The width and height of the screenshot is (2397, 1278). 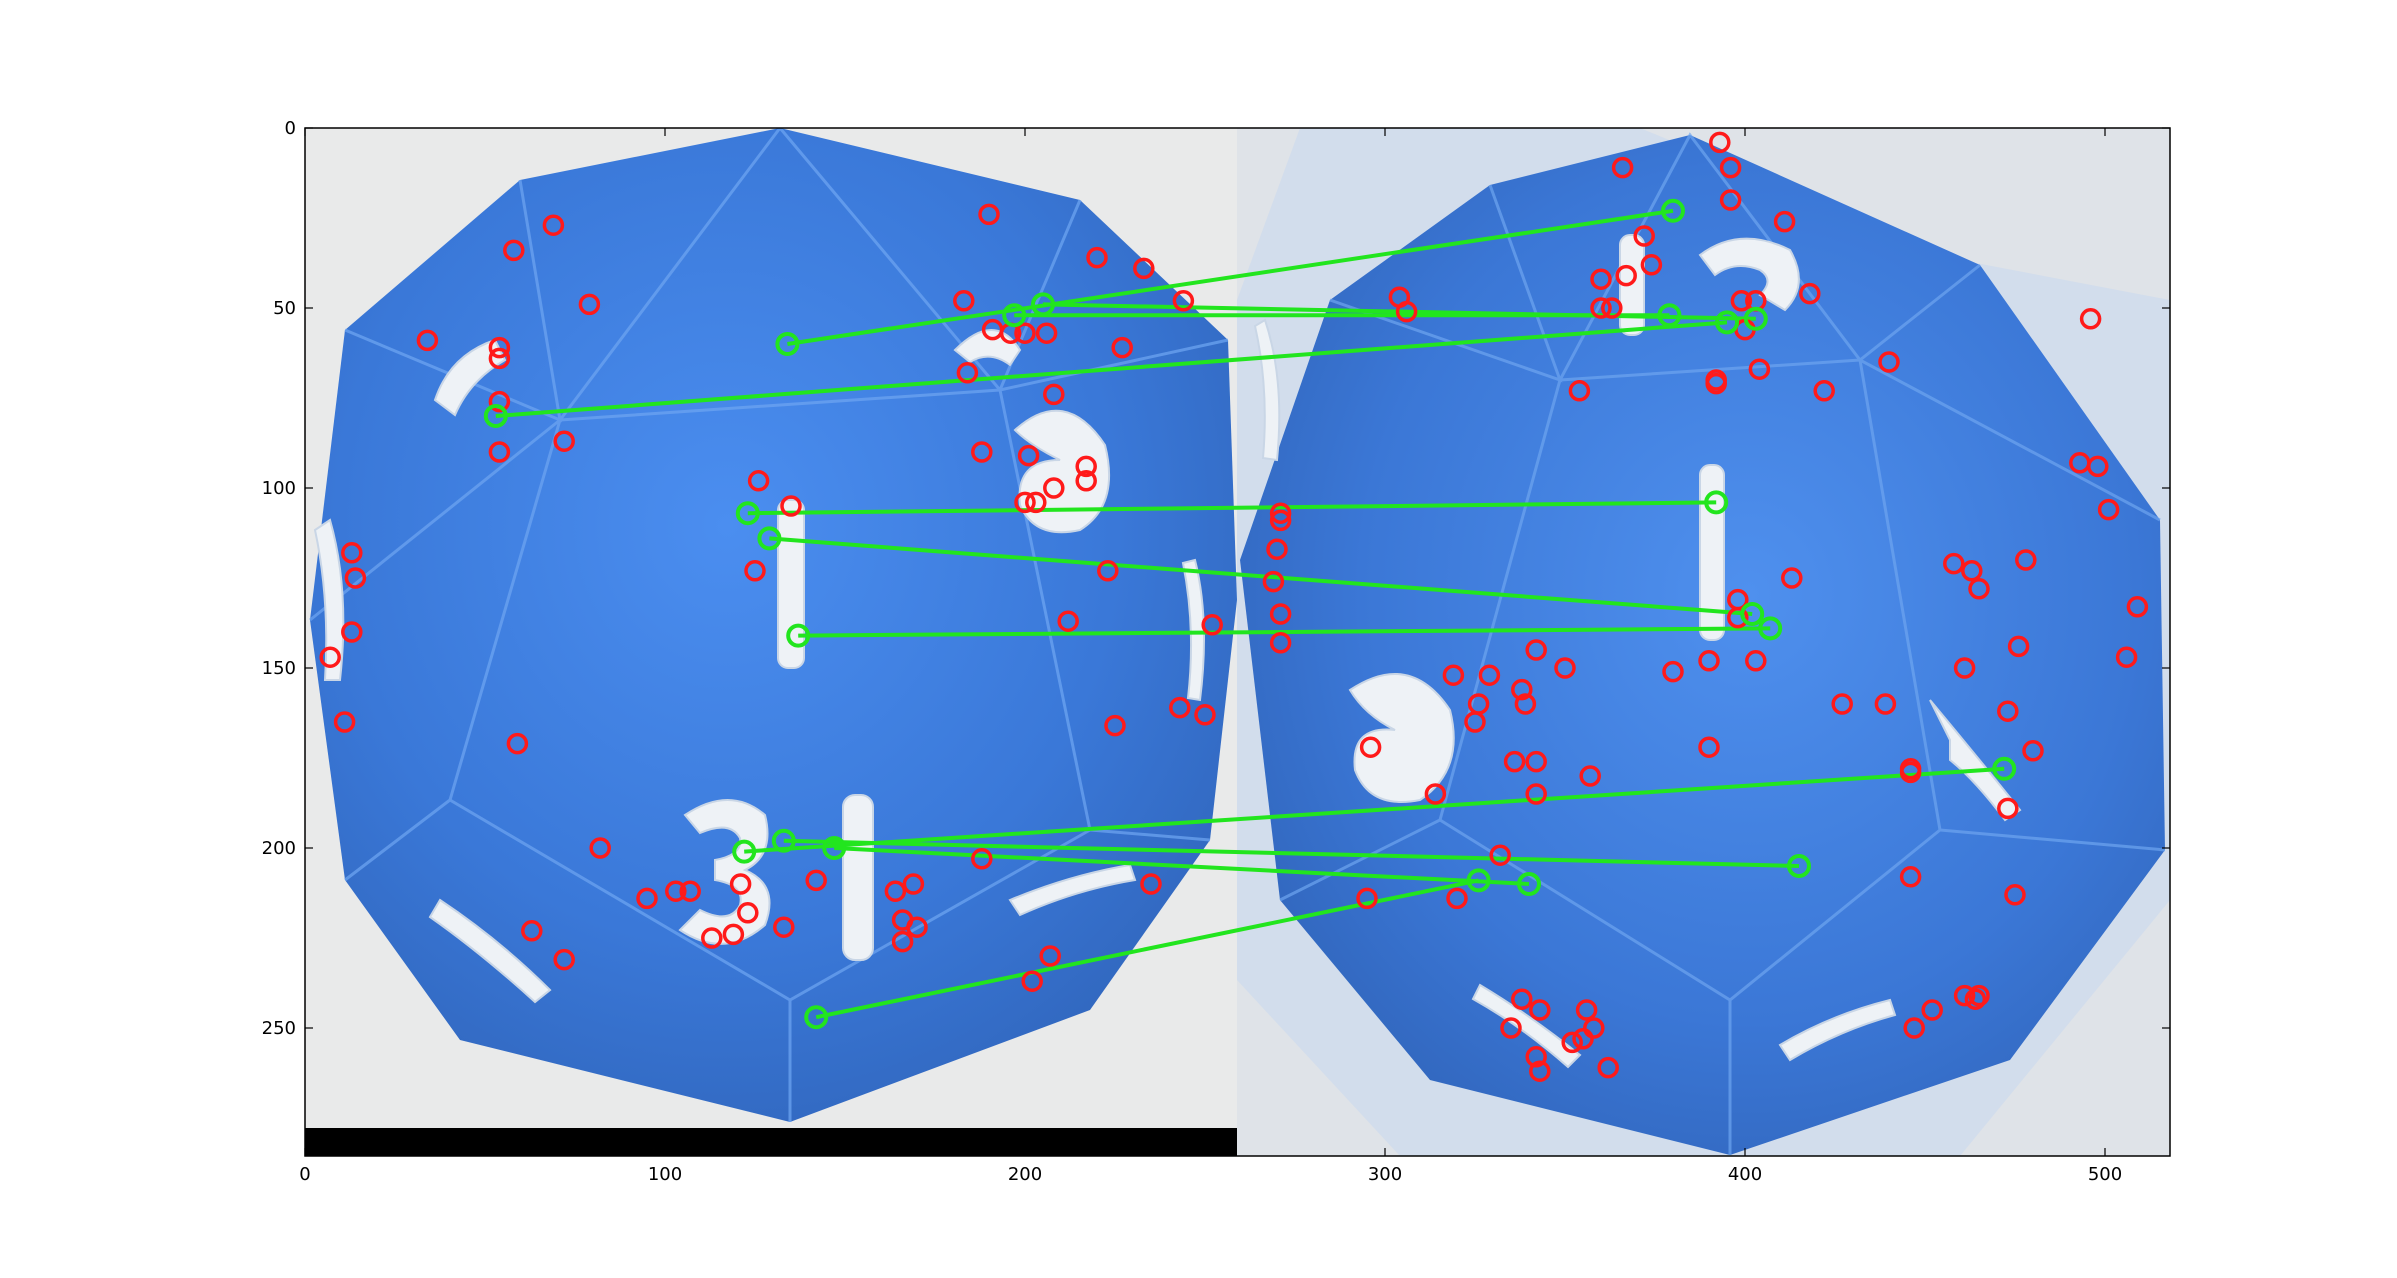 I want to click on numeral-13-left, so click(x=724, y=872).